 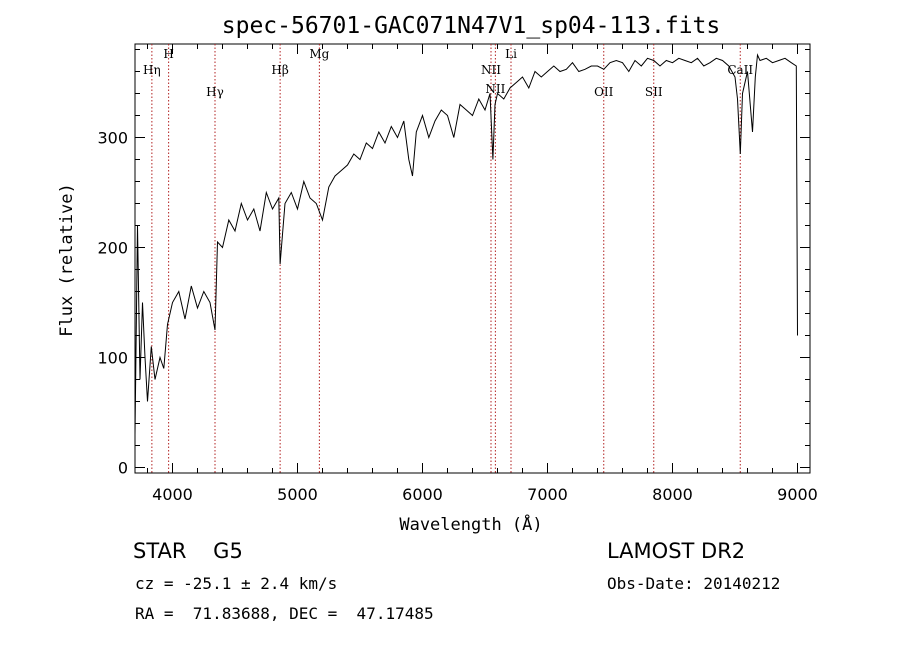 What do you see at coordinates (511, 54) in the screenshot?
I see `line-marker-label: Li` at bounding box center [511, 54].